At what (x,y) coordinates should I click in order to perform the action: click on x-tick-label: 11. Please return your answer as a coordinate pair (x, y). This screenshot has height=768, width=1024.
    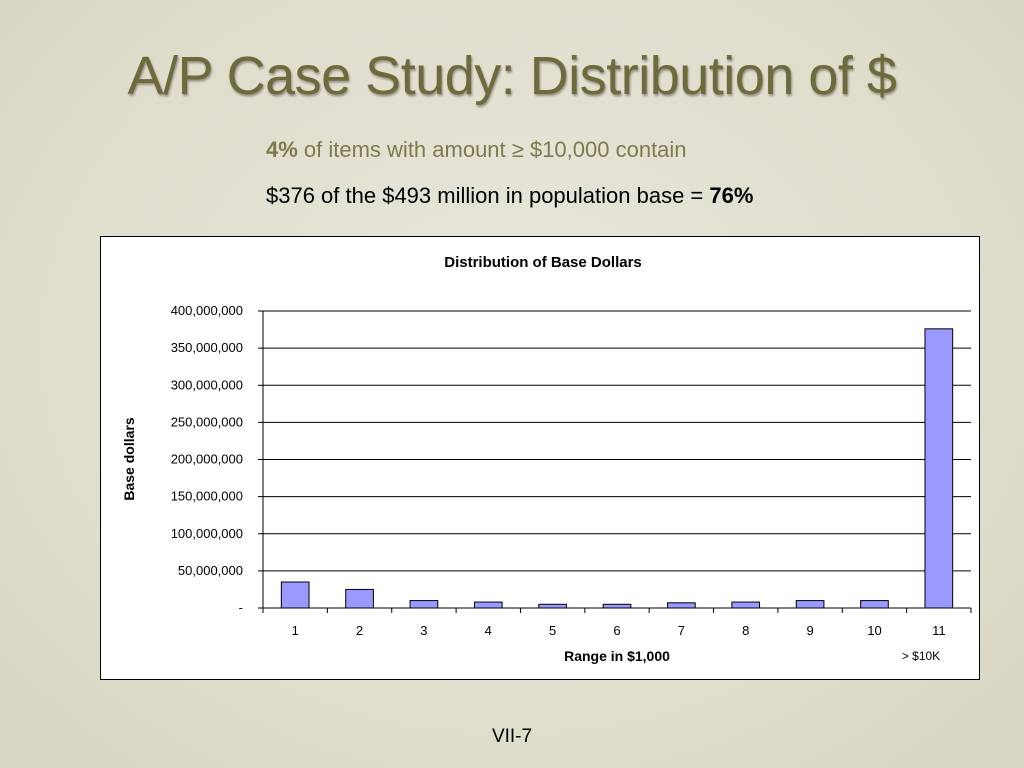
    Looking at the image, I should click on (939, 630).